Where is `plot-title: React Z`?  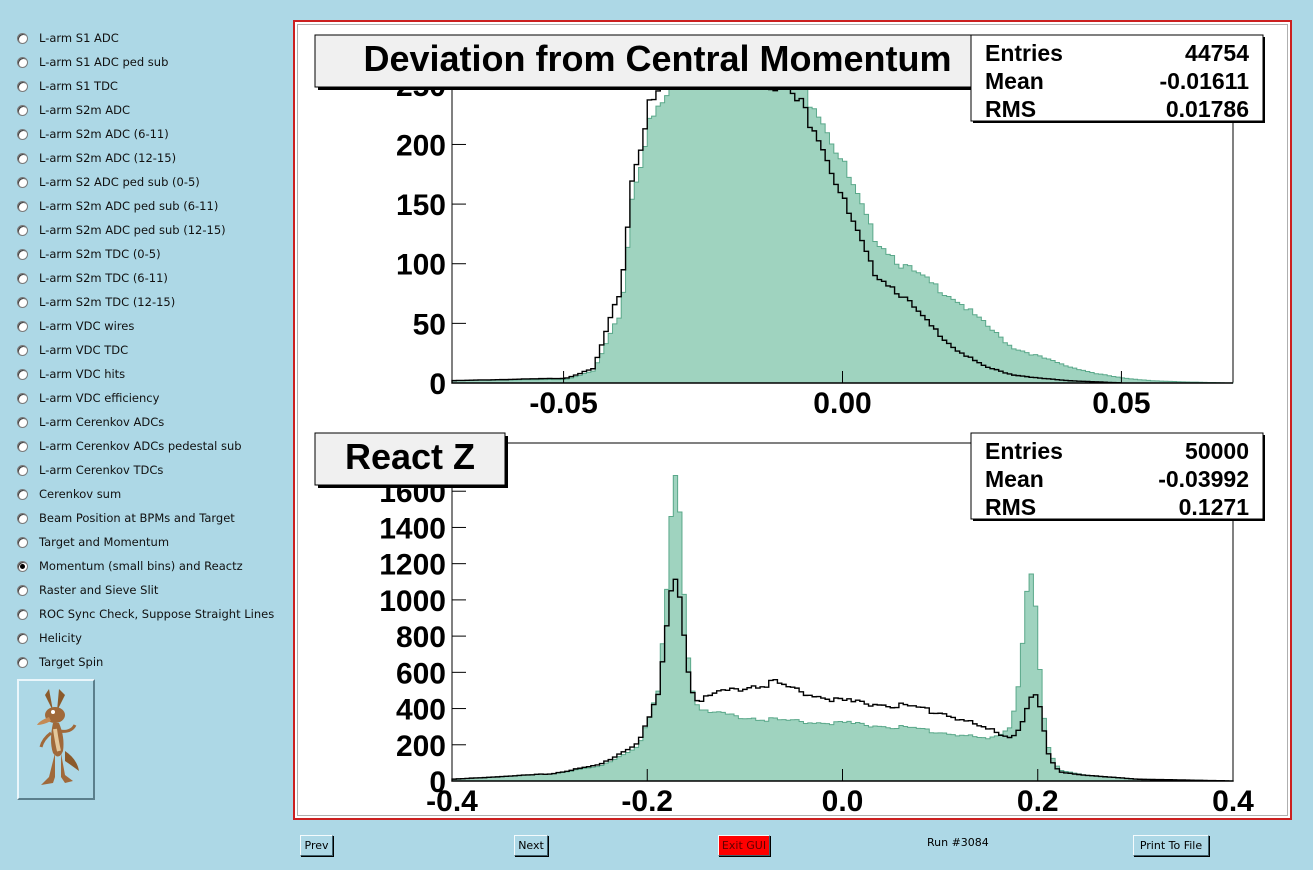
plot-title: React Z is located at coordinates (410, 456).